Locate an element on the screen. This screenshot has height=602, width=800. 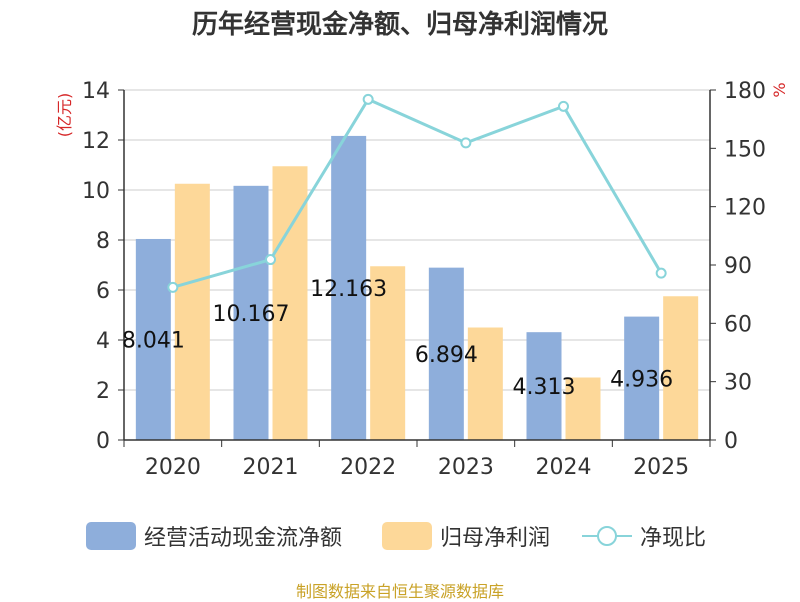
legend-item-cash-flow: 经营活动现金流净额 is located at coordinates (214, 536).